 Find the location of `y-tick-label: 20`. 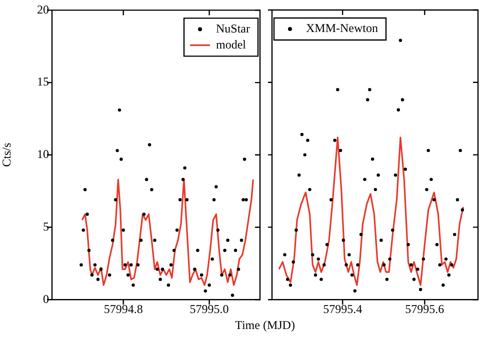

y-tick-label: 20 is located at coordinates (43, 9).